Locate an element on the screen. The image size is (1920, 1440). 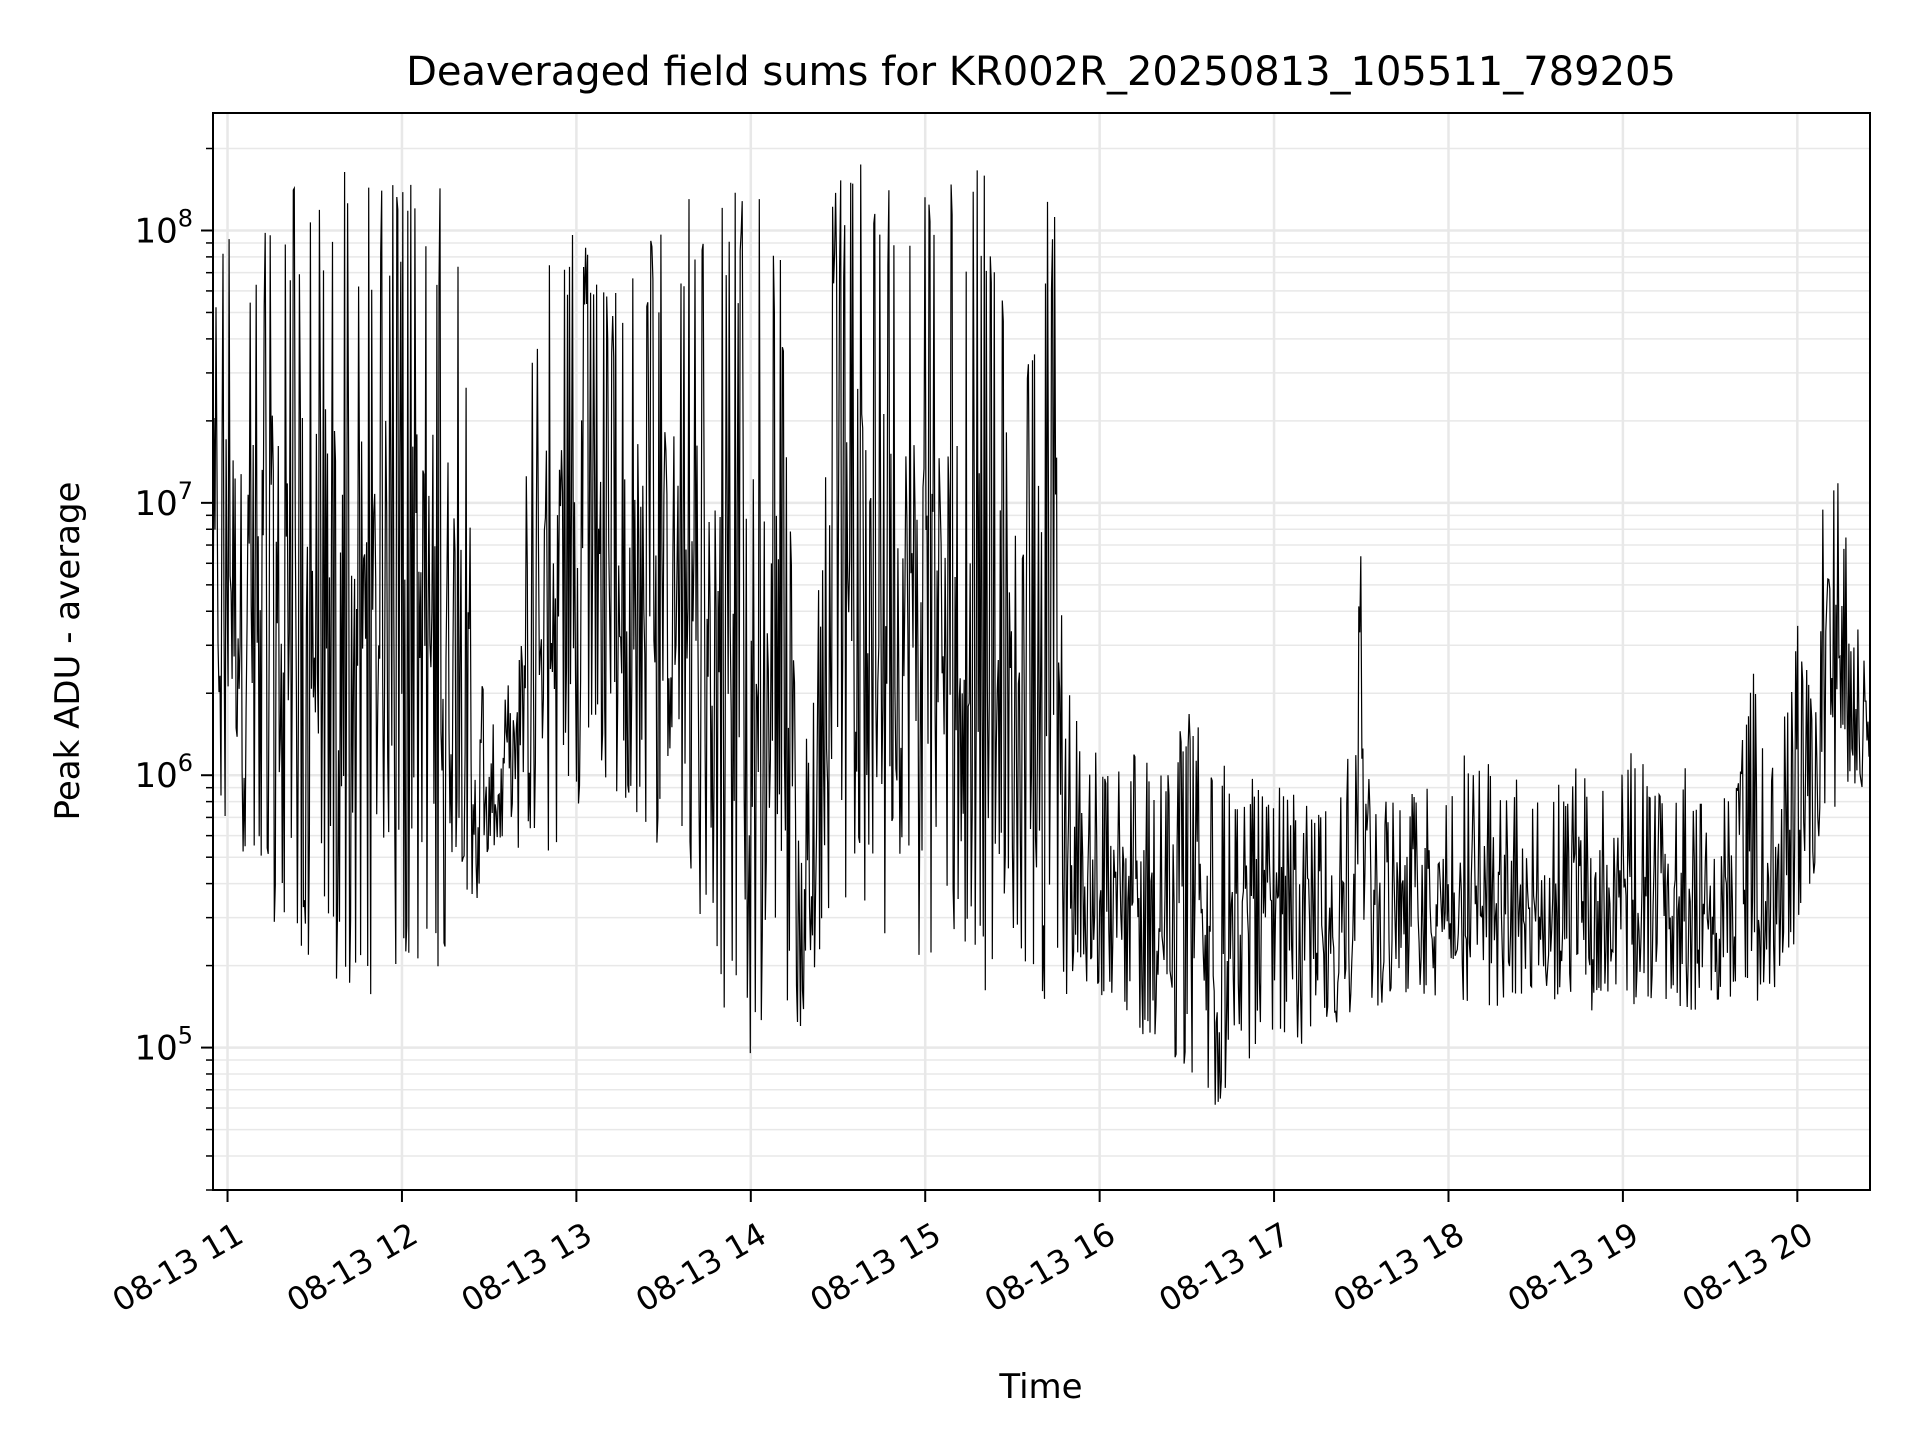
x-tick-label: 08-13 12 is located at coordinates (352, 1267).